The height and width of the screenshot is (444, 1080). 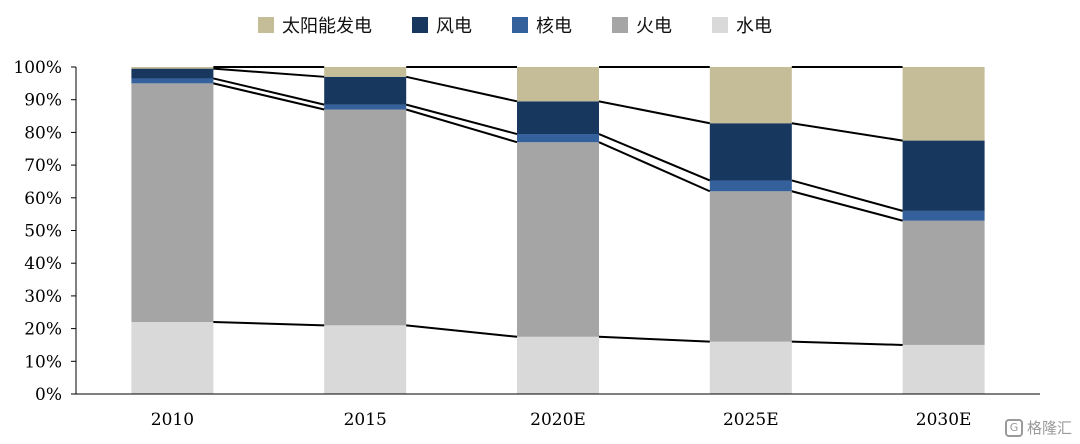 What do you see at coordinates (48, 395) in the screenshot?
I see `y-tick-label: 0%` at bounding box center [48, 395].